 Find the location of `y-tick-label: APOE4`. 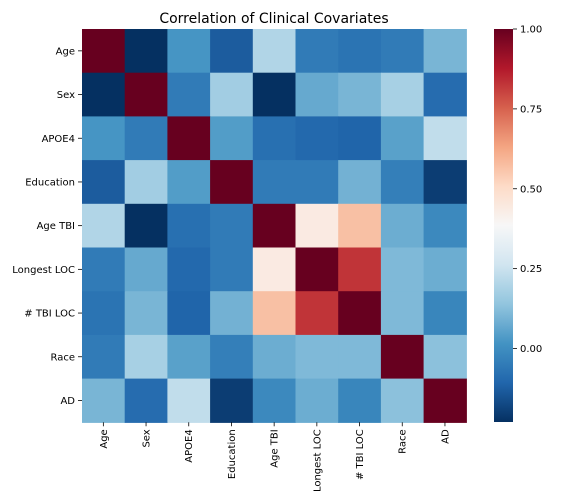

y-tick-label: APOE4 is located at coordinates (58, 139).